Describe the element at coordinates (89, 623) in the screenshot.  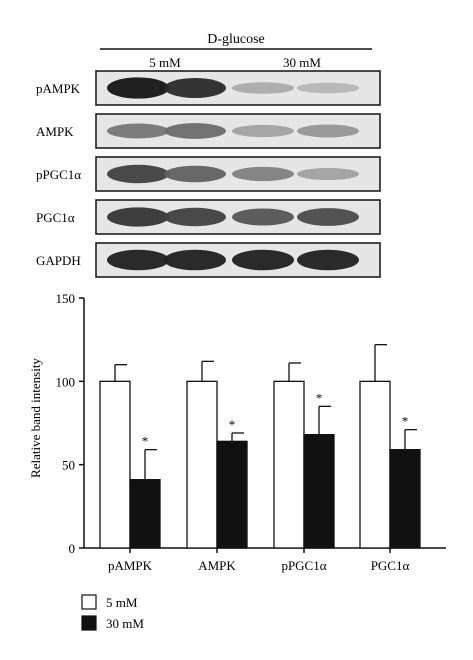
I see `legend-swatch-30mm` at that location.